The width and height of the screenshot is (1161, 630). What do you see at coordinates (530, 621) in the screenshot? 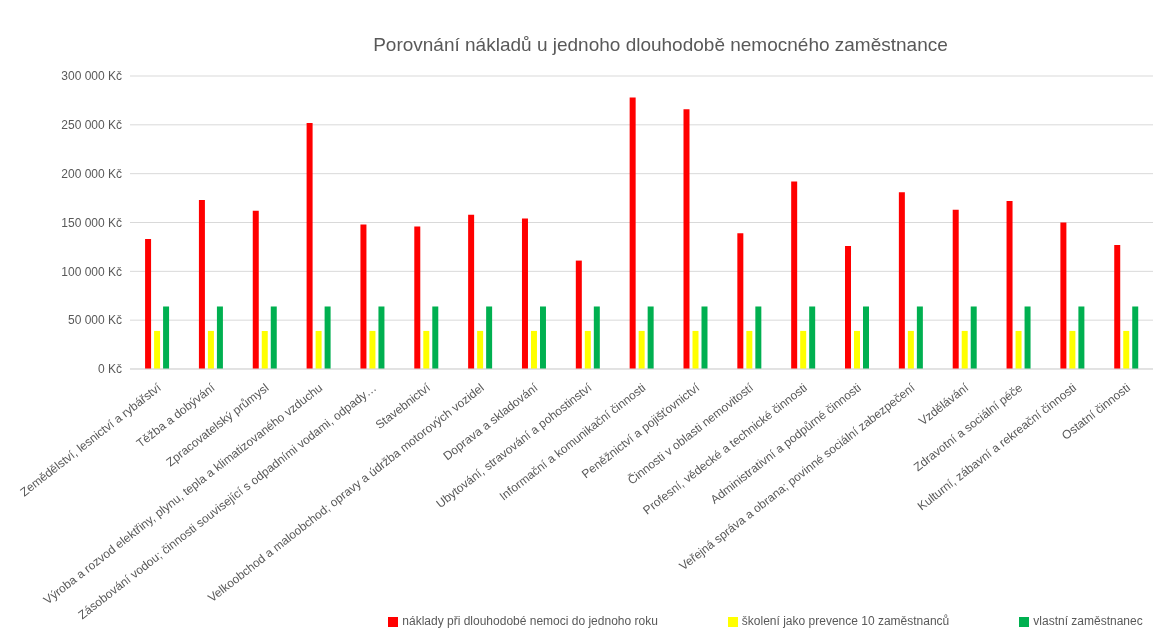
I see `legend-label: náklady při dlouhodobé nemoci do jednoho roku` at bounding box center [530, 621].